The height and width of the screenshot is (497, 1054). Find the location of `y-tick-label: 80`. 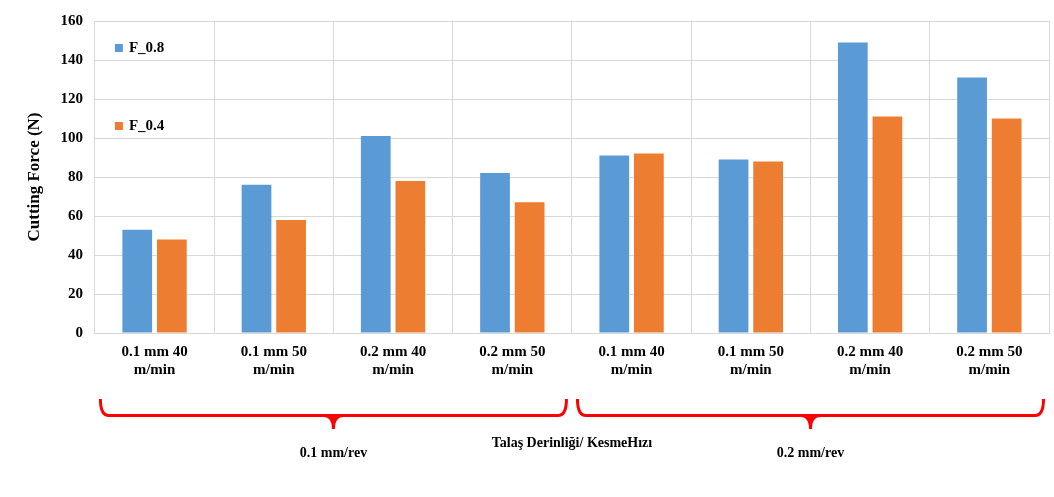

y-tick-label: 80 is located at coordinates (75, 175).